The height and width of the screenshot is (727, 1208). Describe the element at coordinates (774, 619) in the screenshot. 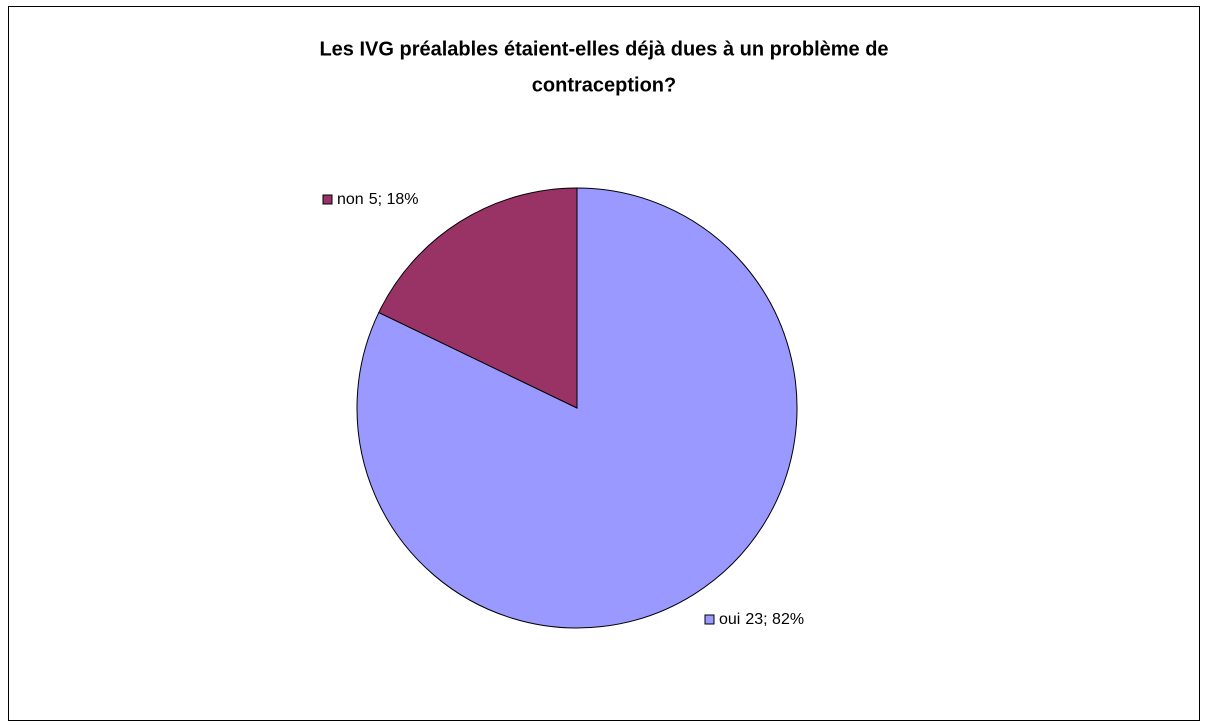

I see `value-label: 23; 82%` at that location.